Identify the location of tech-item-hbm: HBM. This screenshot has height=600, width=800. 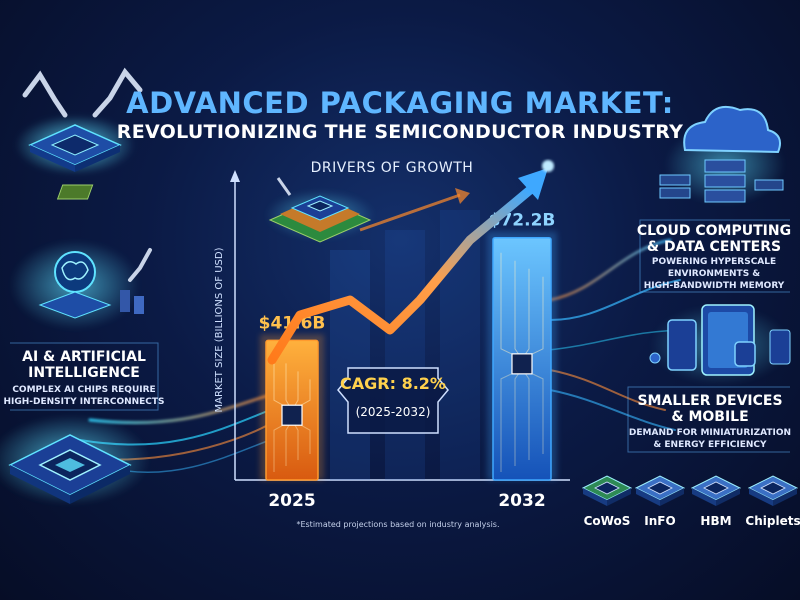
(716, 501).